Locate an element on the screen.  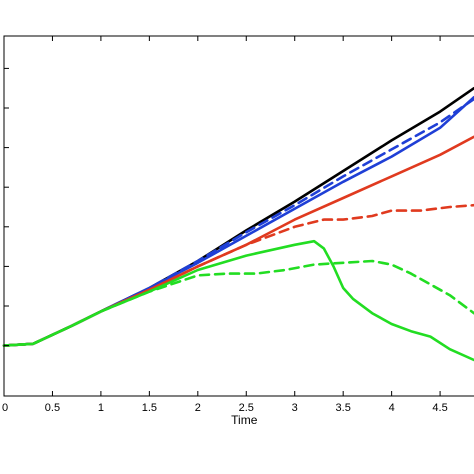
x-tick-label: 4.5 is located at coordinates (439, 408).